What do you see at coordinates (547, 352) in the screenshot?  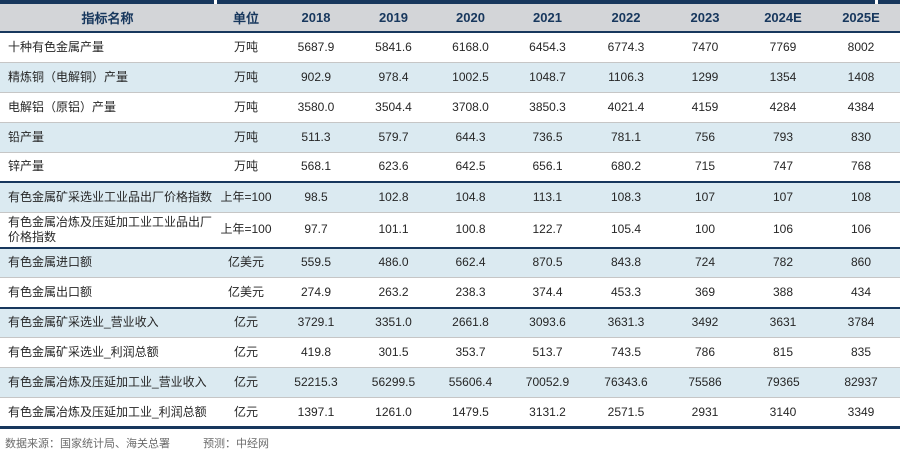 I see `value-cell: 513.7` at bounding box center [547, 352].